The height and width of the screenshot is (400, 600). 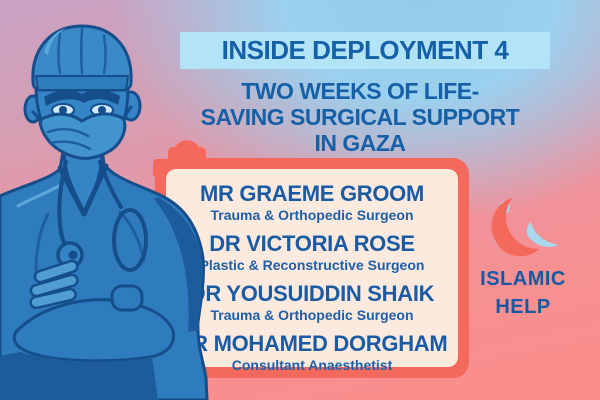 What do you see at coordinates (312, 365) in the screenshot?
I see `member-role: Consultant Anaesthetist` at bounding box center [312, 365].